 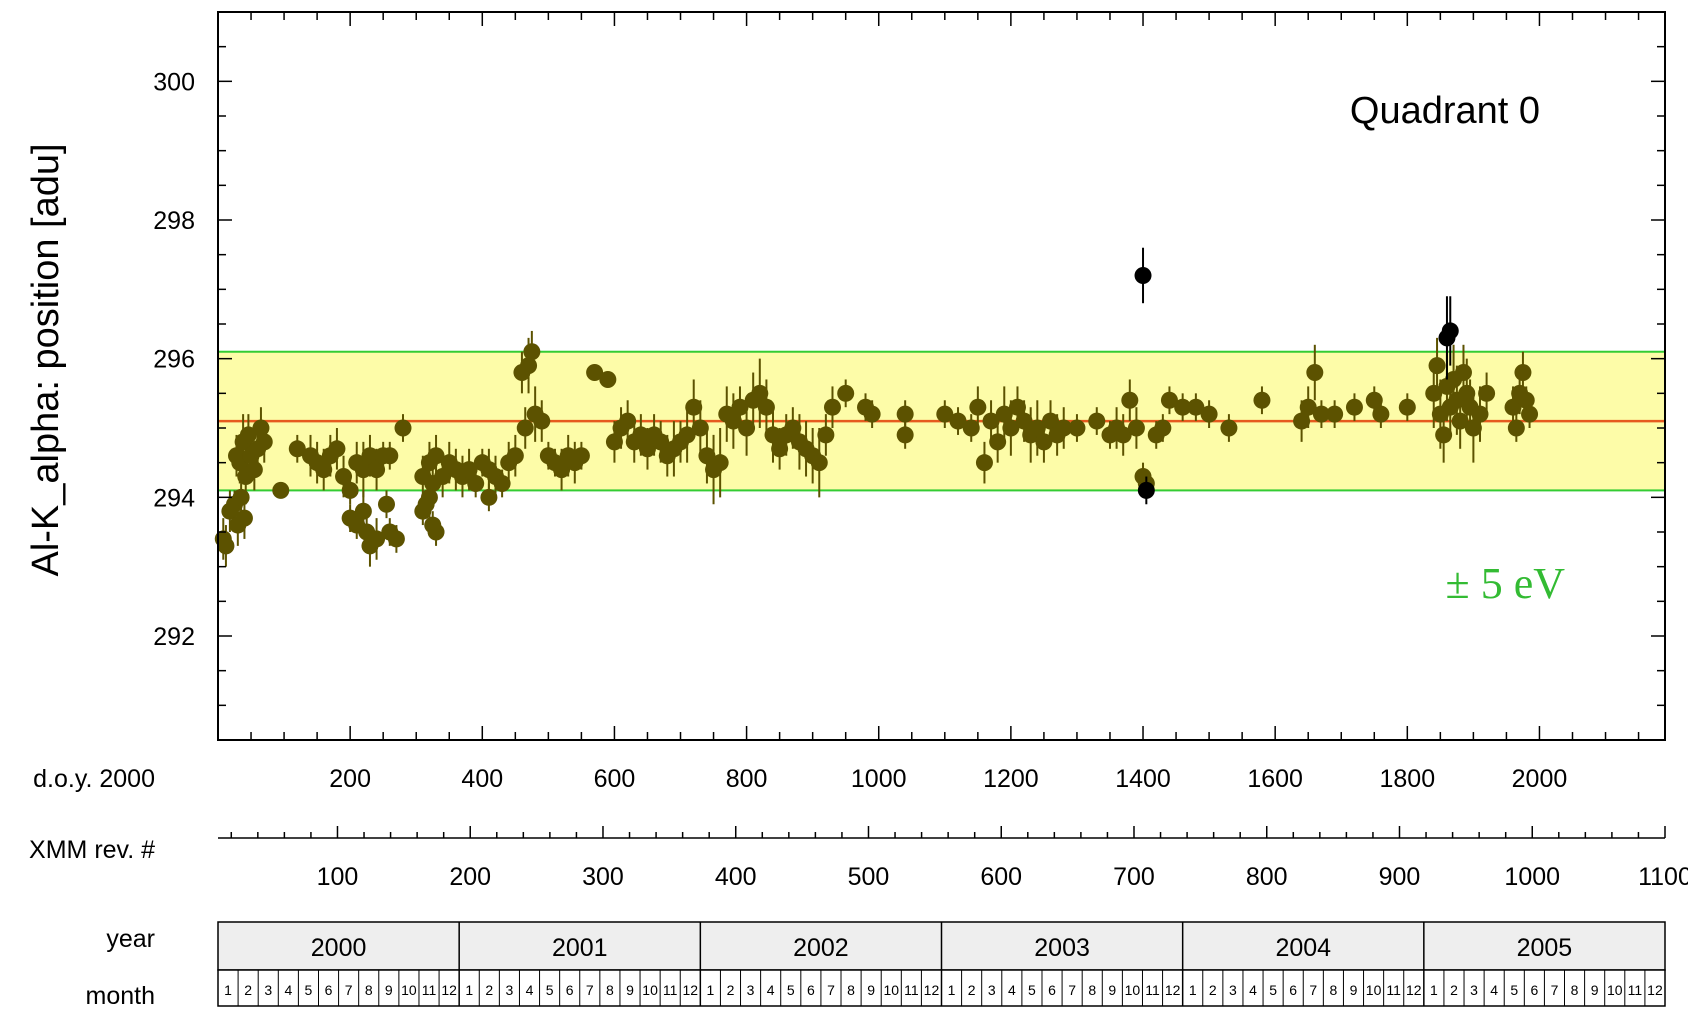 What do you see at coordinates (1393, 990) in the screenshot?
I see `month-label: 11` at bounding box center [1393, 990].